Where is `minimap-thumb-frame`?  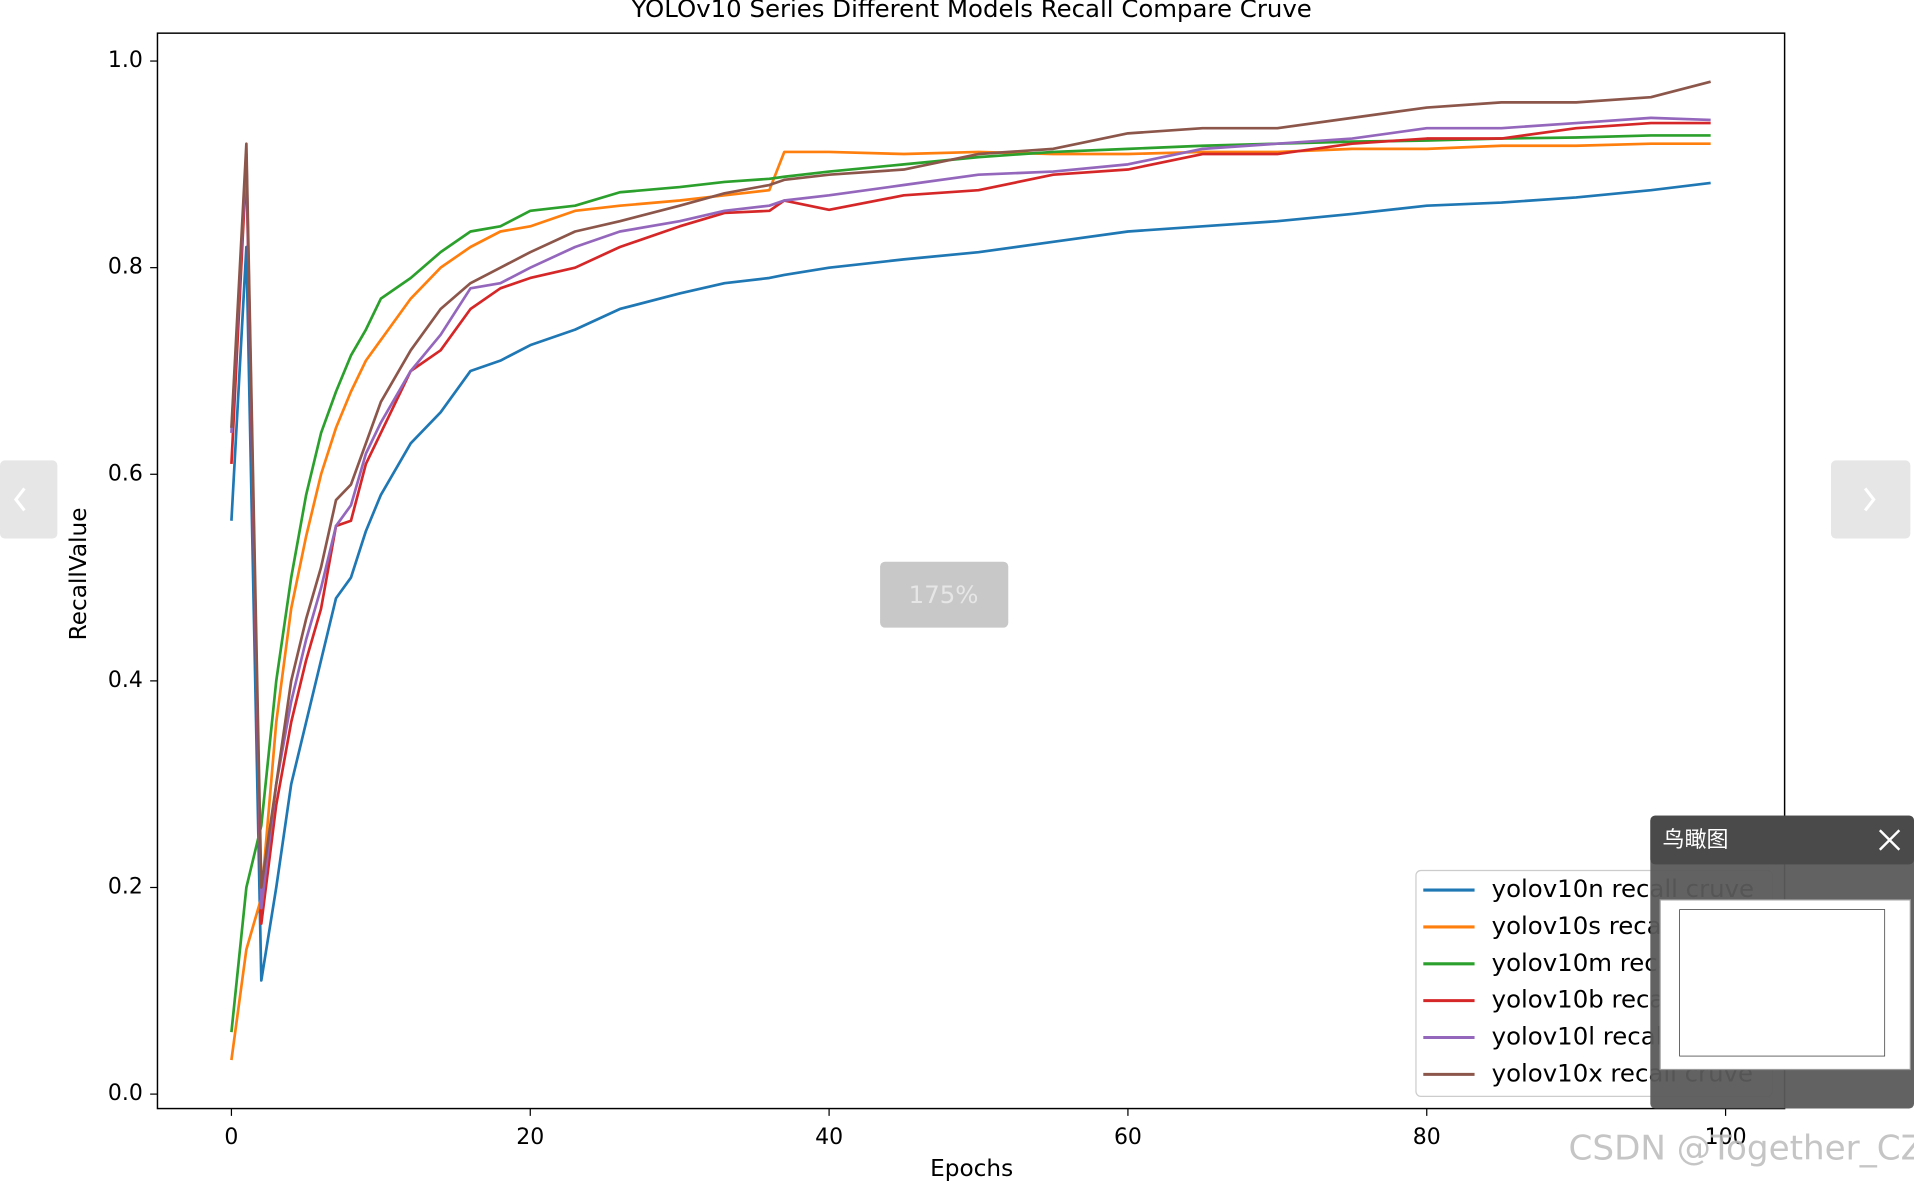
minimap-thumb-frame is located at coordinates (1782, 983).